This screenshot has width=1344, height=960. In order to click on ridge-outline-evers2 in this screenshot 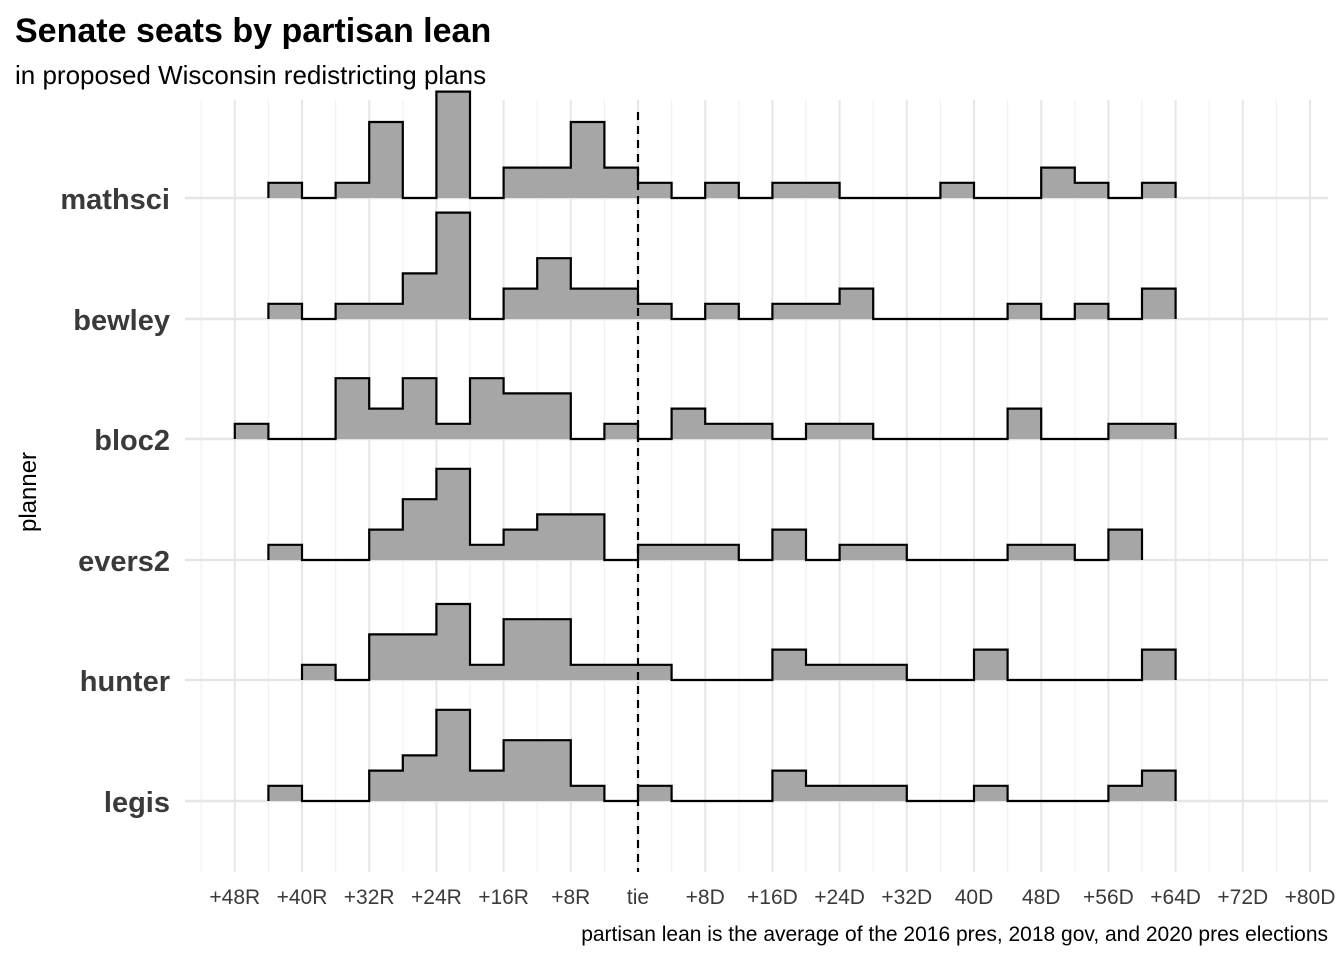, I will do `click(705, 514)`.